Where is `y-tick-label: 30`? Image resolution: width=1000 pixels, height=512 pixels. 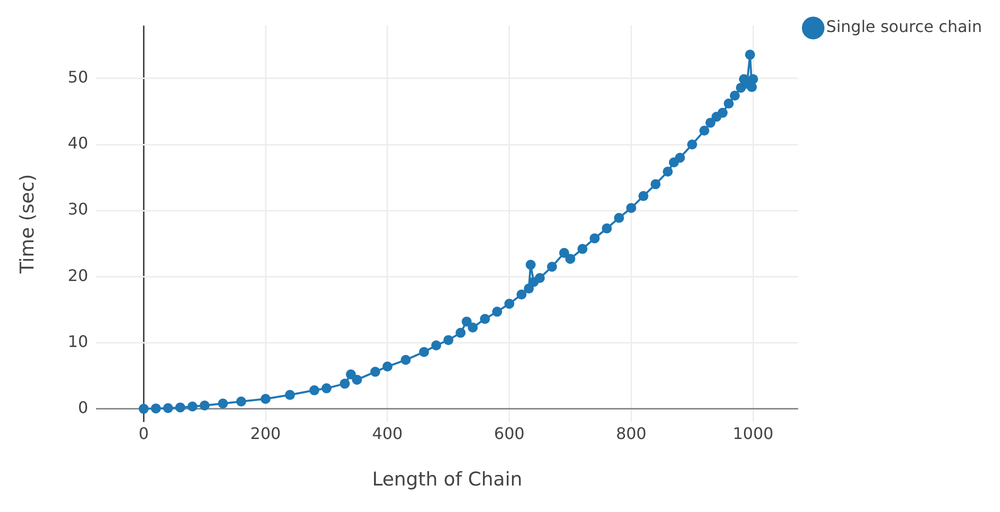 y-tick-label: 30 is located at coordinates (78, 209).